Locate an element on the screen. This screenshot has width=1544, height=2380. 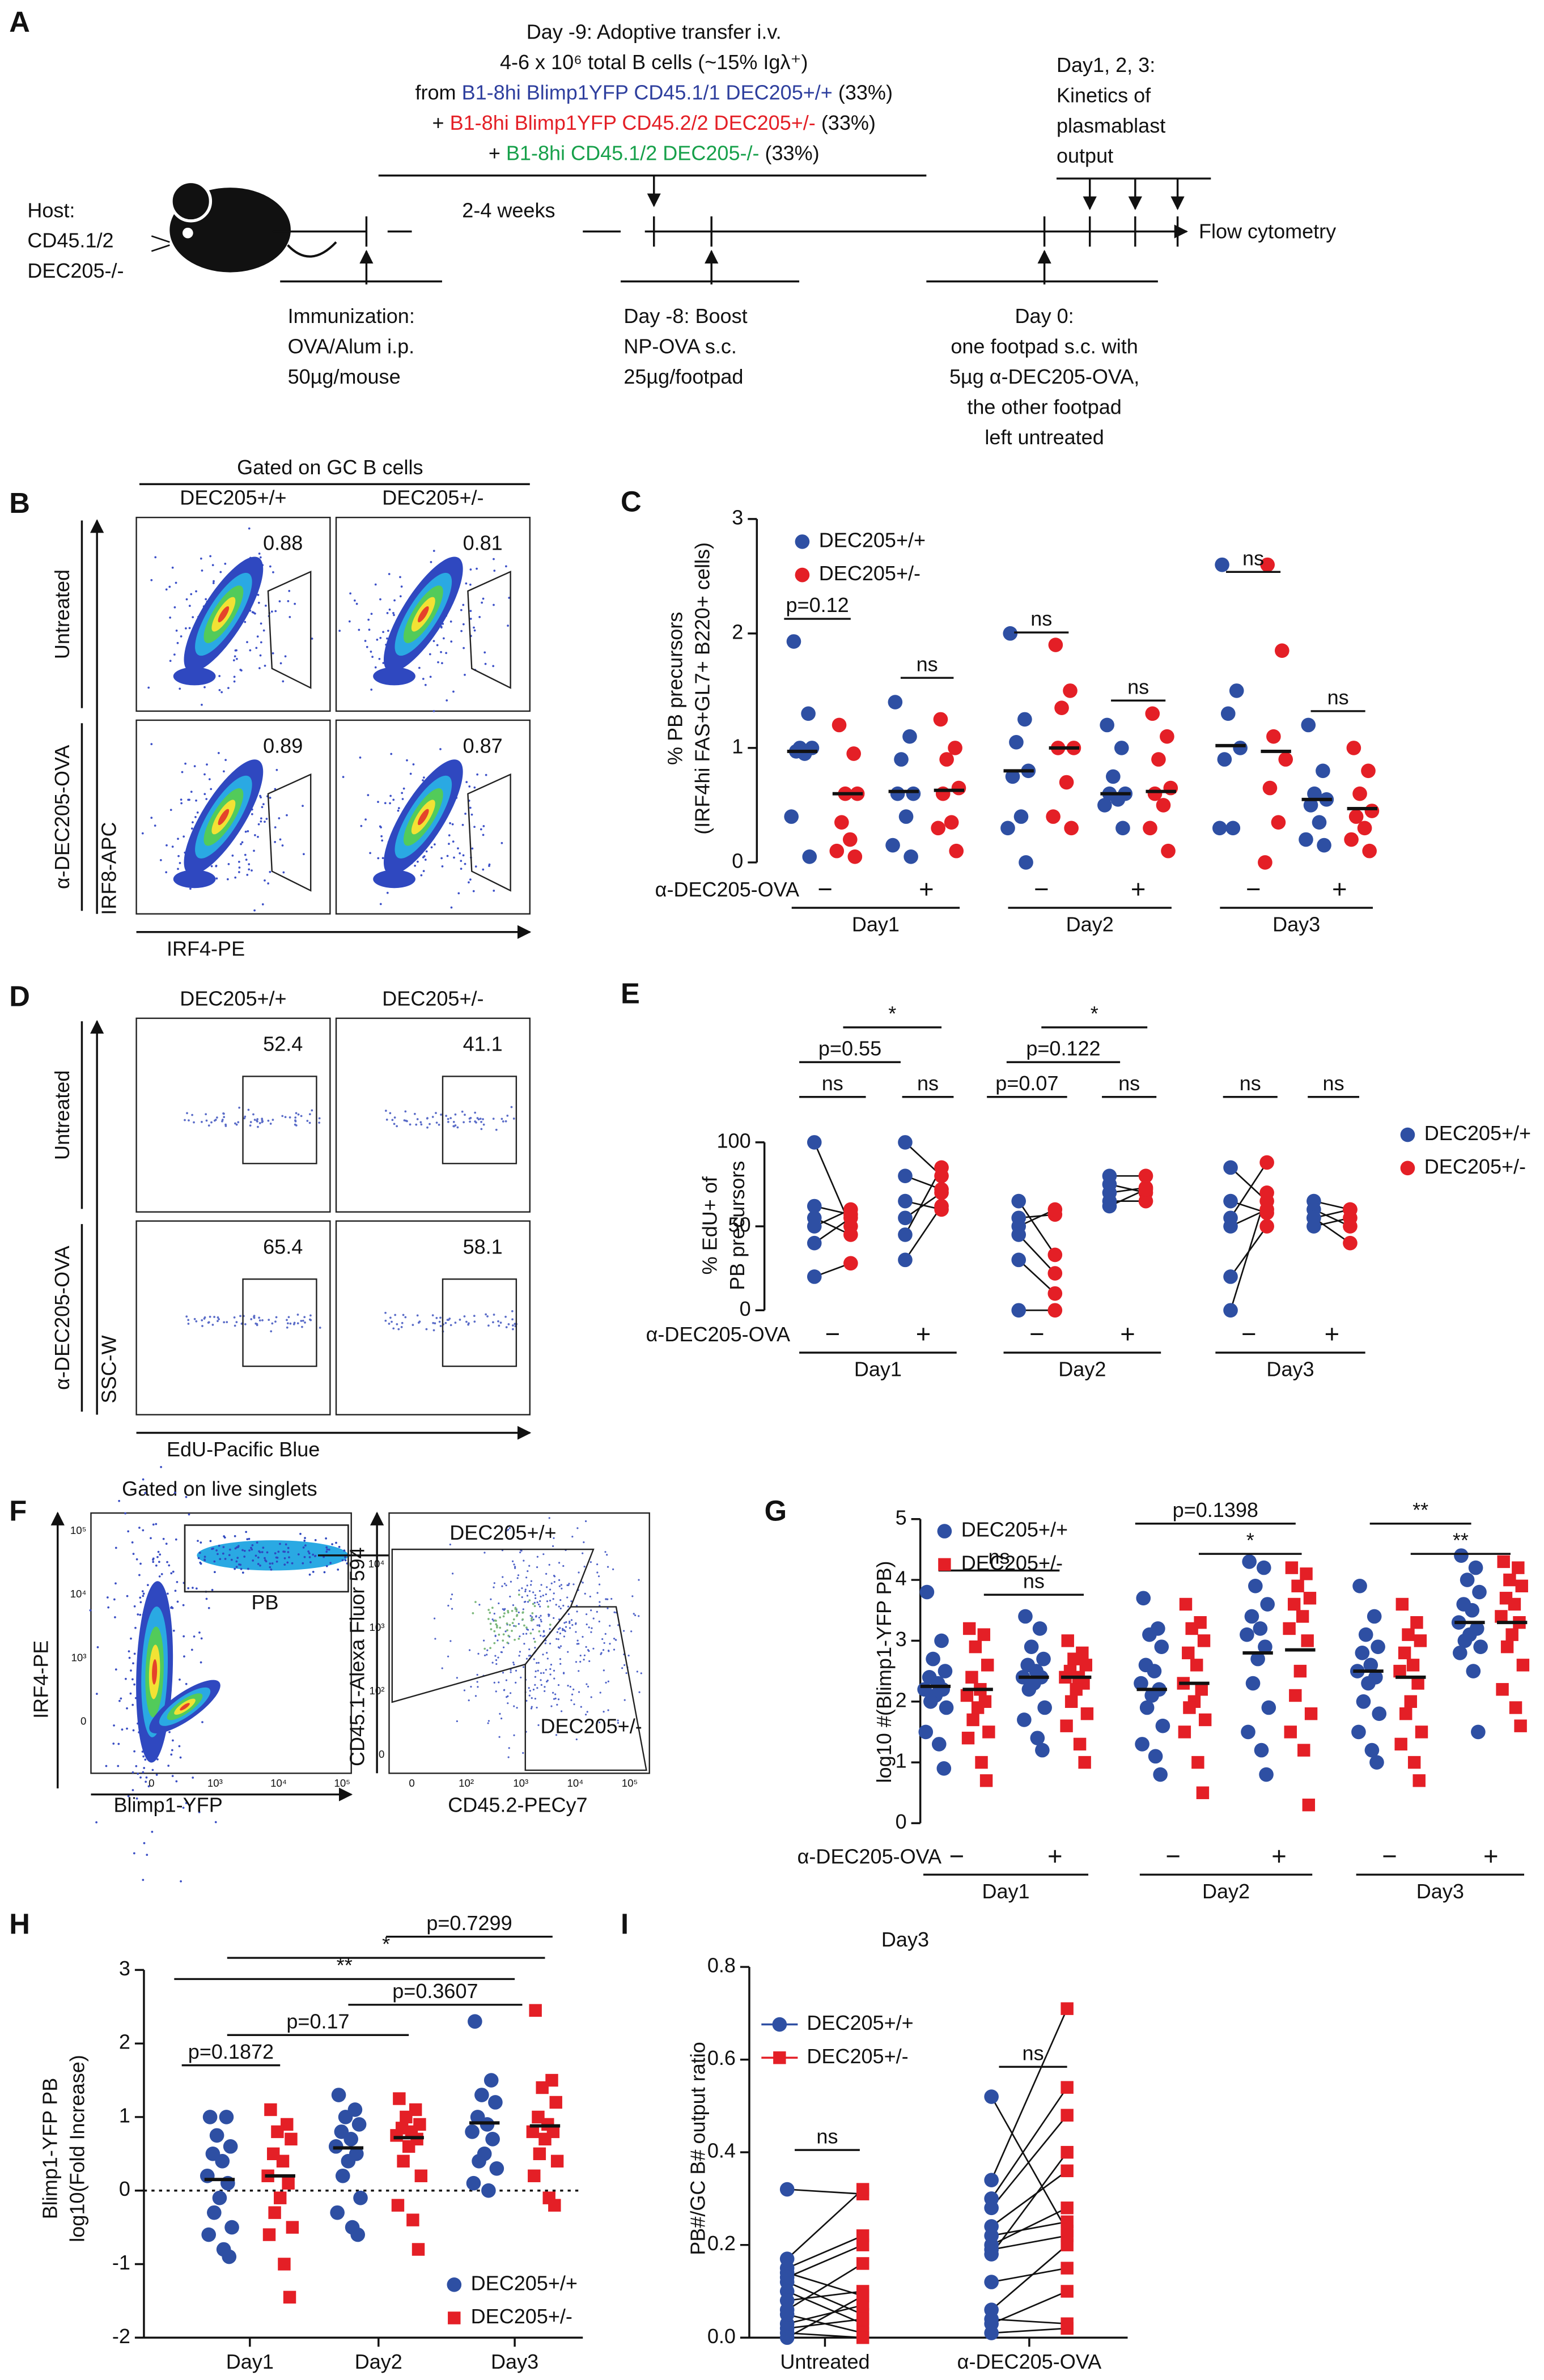
chart-title: Day3 is located at coordinates (905, 1939).